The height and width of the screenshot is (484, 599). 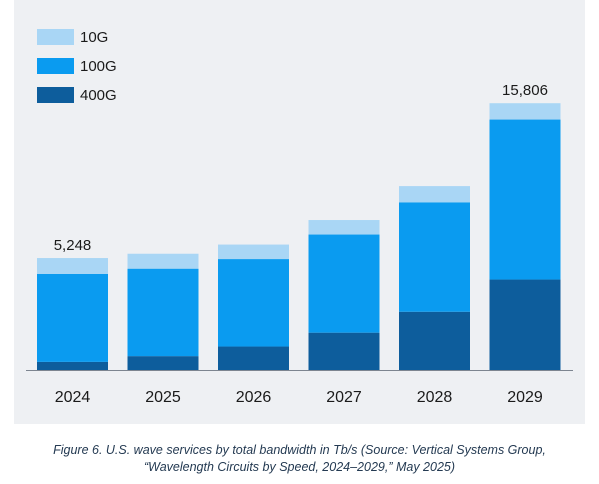 I want to click on total-label-2029: 15,806, so click(x=525, y=90).